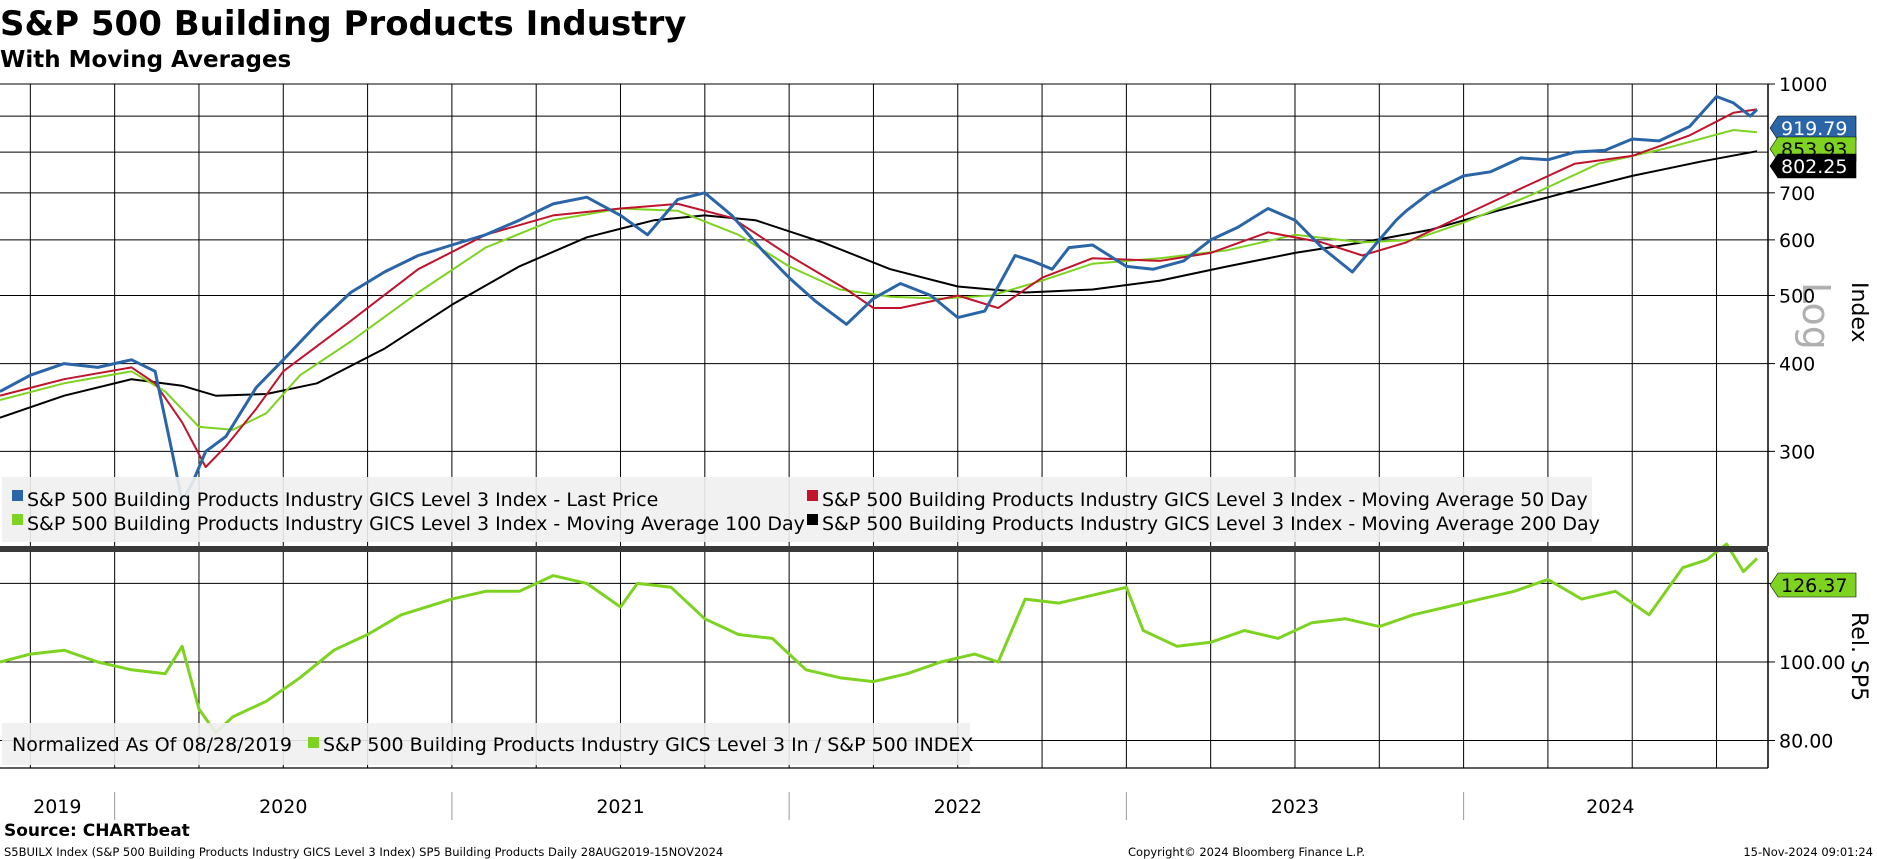 The width and height of the screenshot is (1877, 859). I want to click on y-tick-label: 700, so click(1797, 194).